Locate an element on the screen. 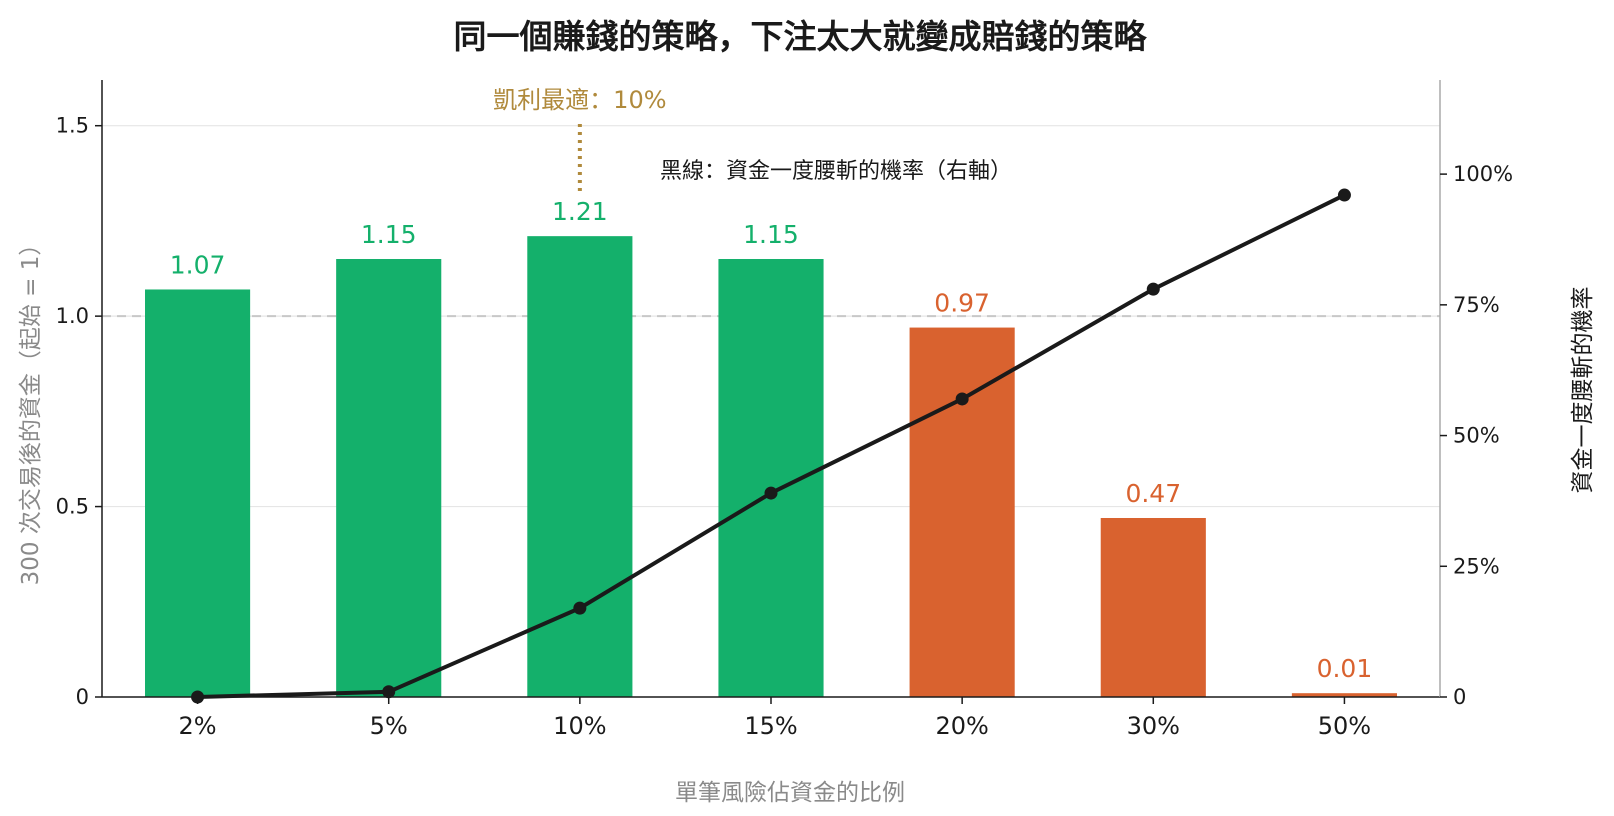 The width and height of the screenshot is (1614, 816). x-axis-label: 單筆風險佔資金的比例 is located at coordinates (790, 793).